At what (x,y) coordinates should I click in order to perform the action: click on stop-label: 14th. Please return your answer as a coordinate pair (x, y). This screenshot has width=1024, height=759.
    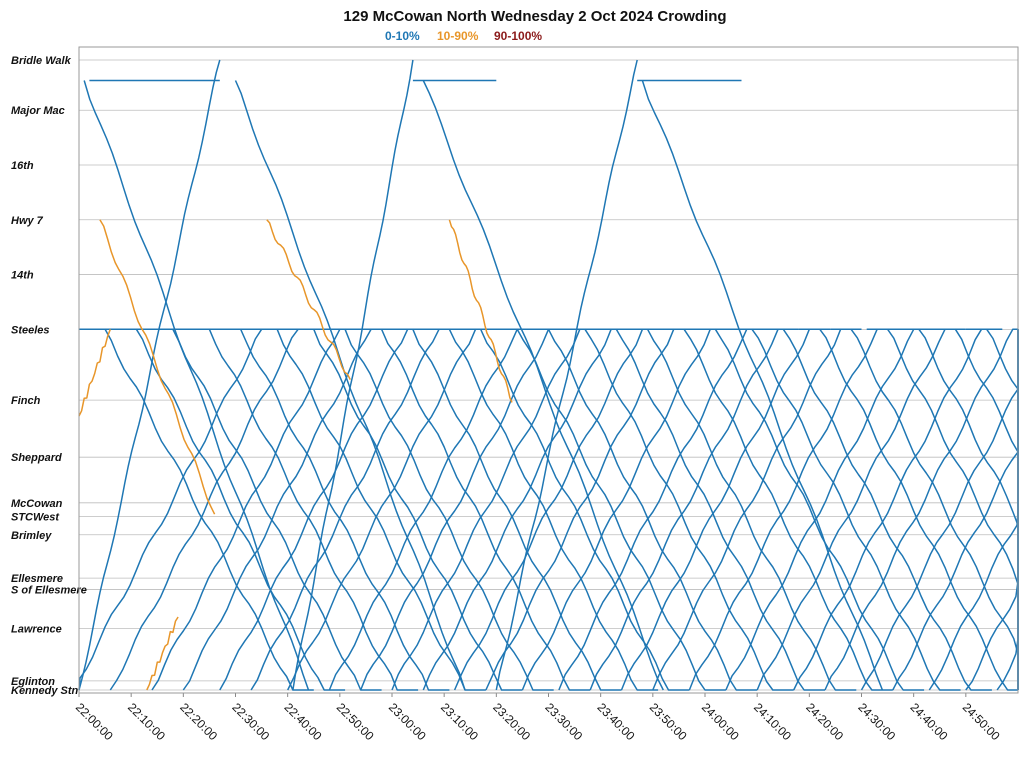
    Looking at the image, I should click on (22, 276).